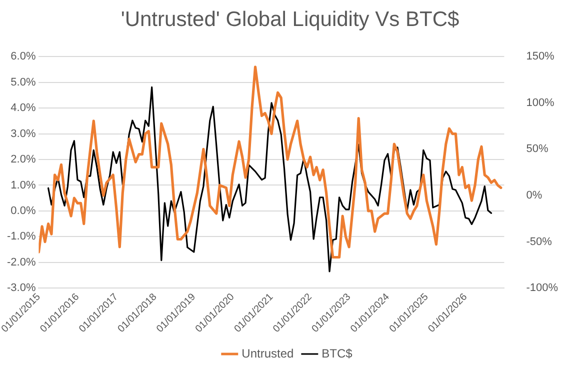  I want to click on y-tick-label: -2.0%, so click(21, 262).